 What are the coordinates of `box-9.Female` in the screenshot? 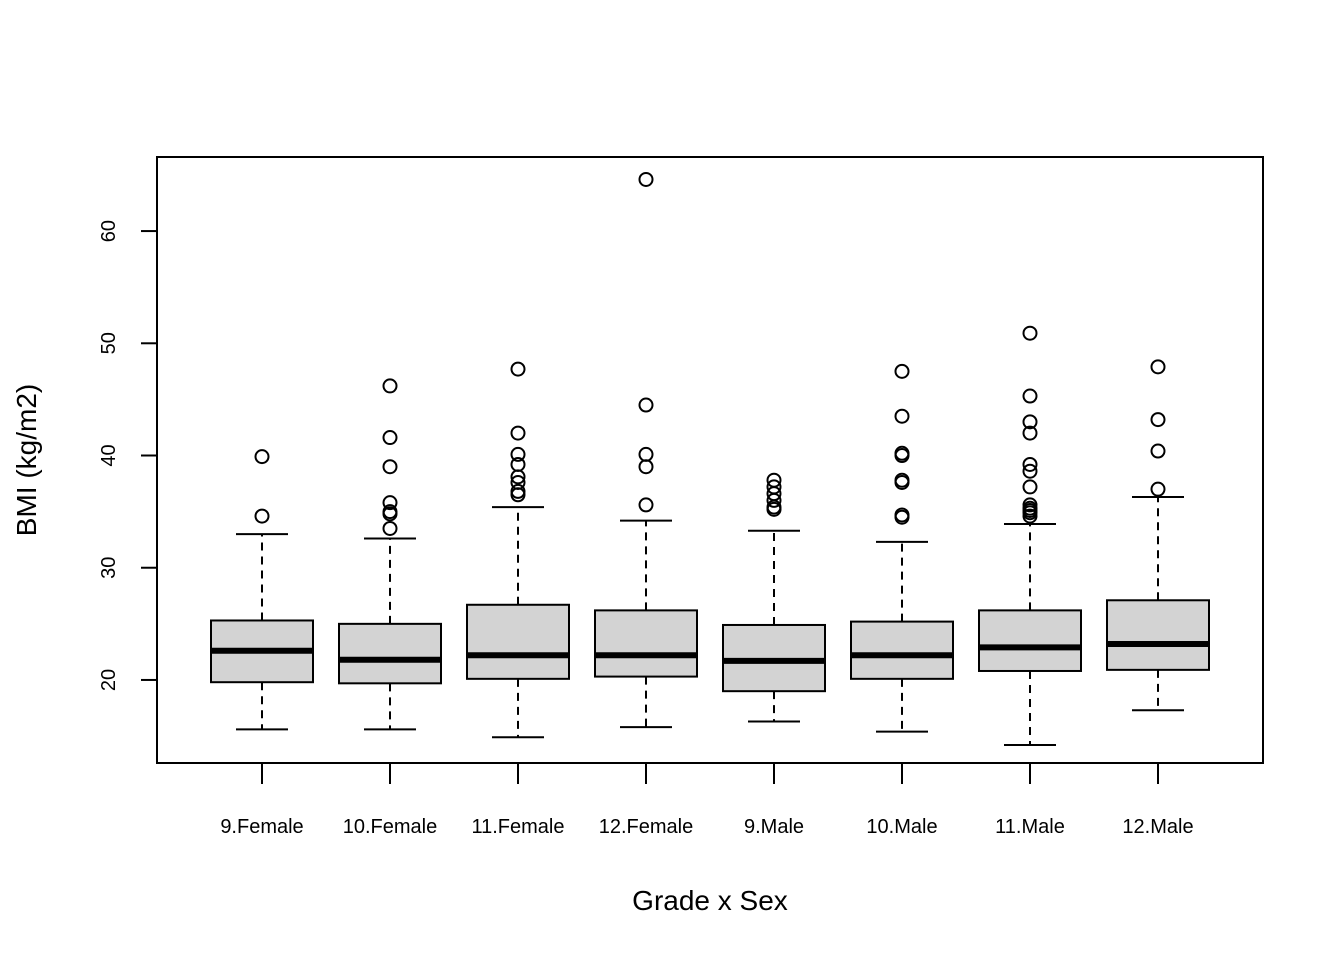 It's located at (262, 590).